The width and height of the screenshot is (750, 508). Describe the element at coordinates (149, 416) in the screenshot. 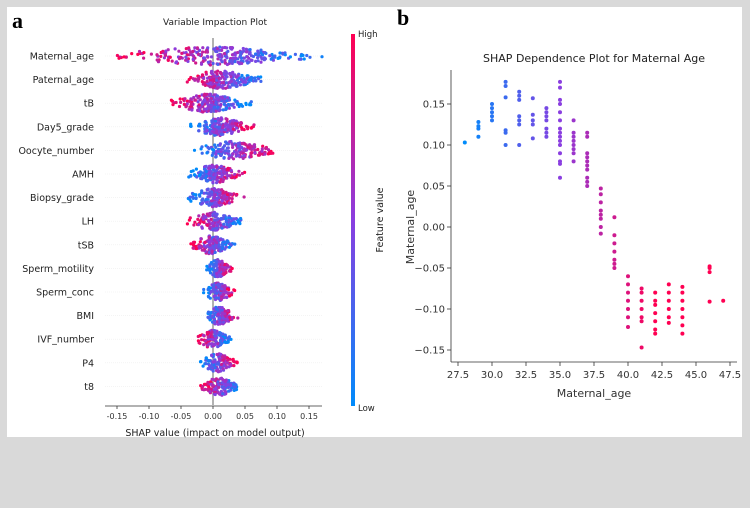

I see `x-tick-label: -0.10` at that location.